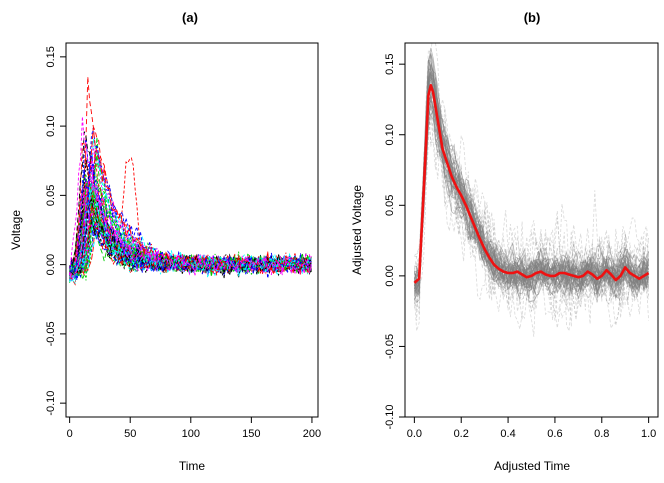 The width and height of the screenshot is (664, 483). I want to click on panel-a-x-tick-label: 100, so click(191, 434).